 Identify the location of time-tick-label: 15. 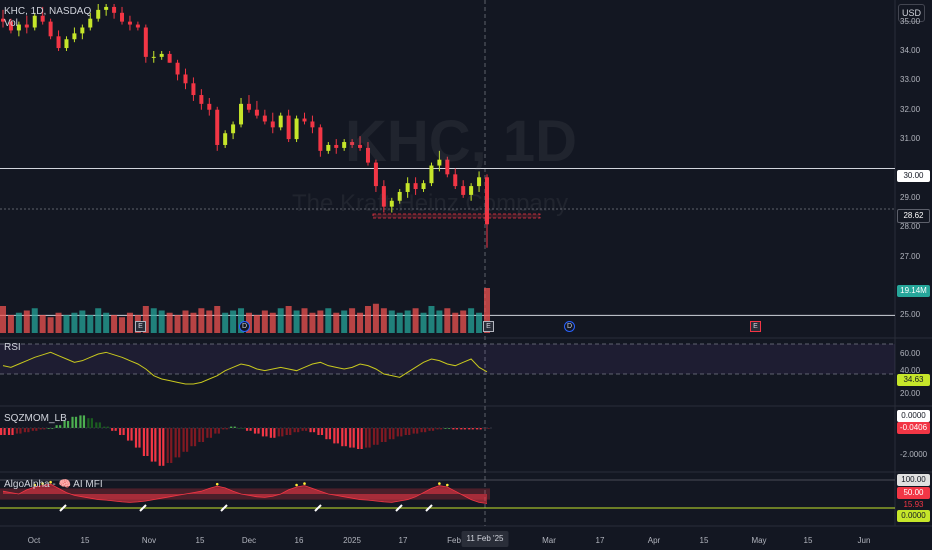
(200, 540).